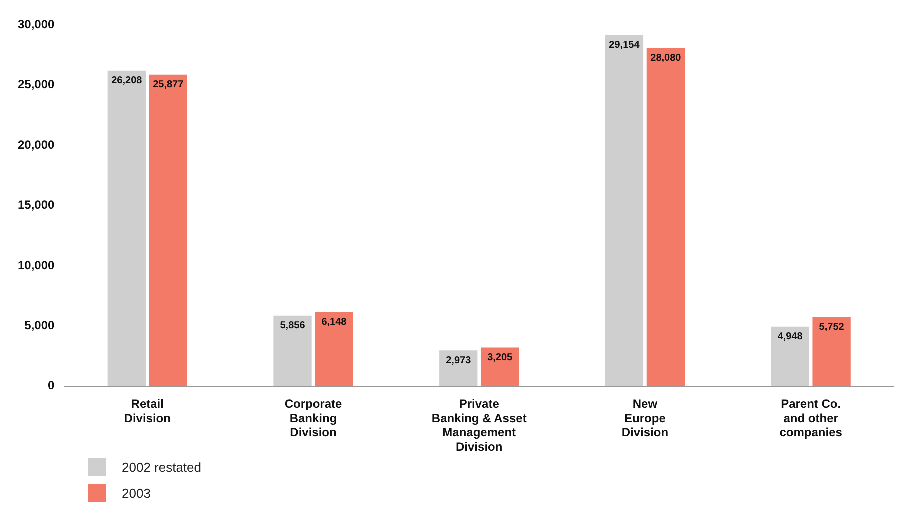 Image resolution: width=912 pixels, height=524 pixels. I want to click on x-tick-label: Retail Division, so click(147, 411).